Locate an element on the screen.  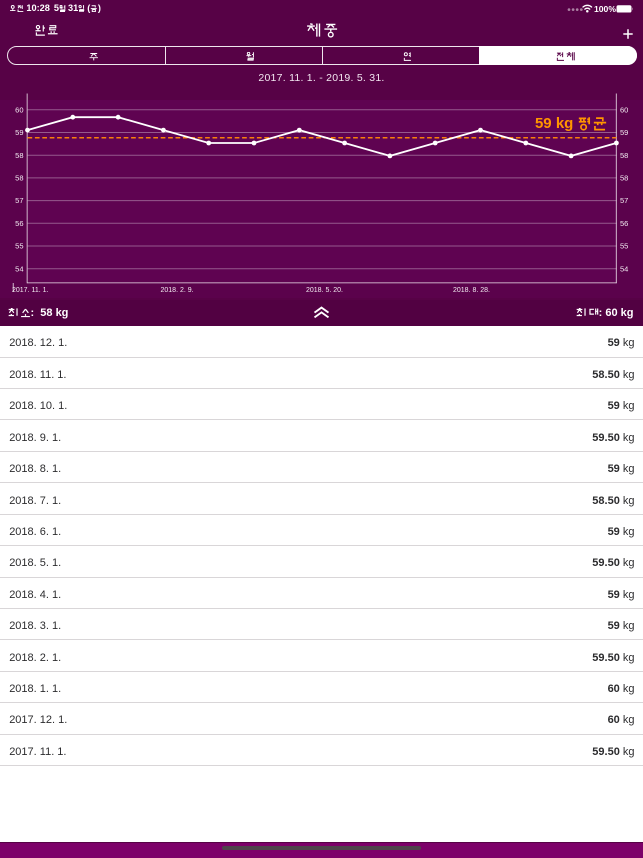
svg-text: 2017. 11. 1. is located at coordinates (30, 290).